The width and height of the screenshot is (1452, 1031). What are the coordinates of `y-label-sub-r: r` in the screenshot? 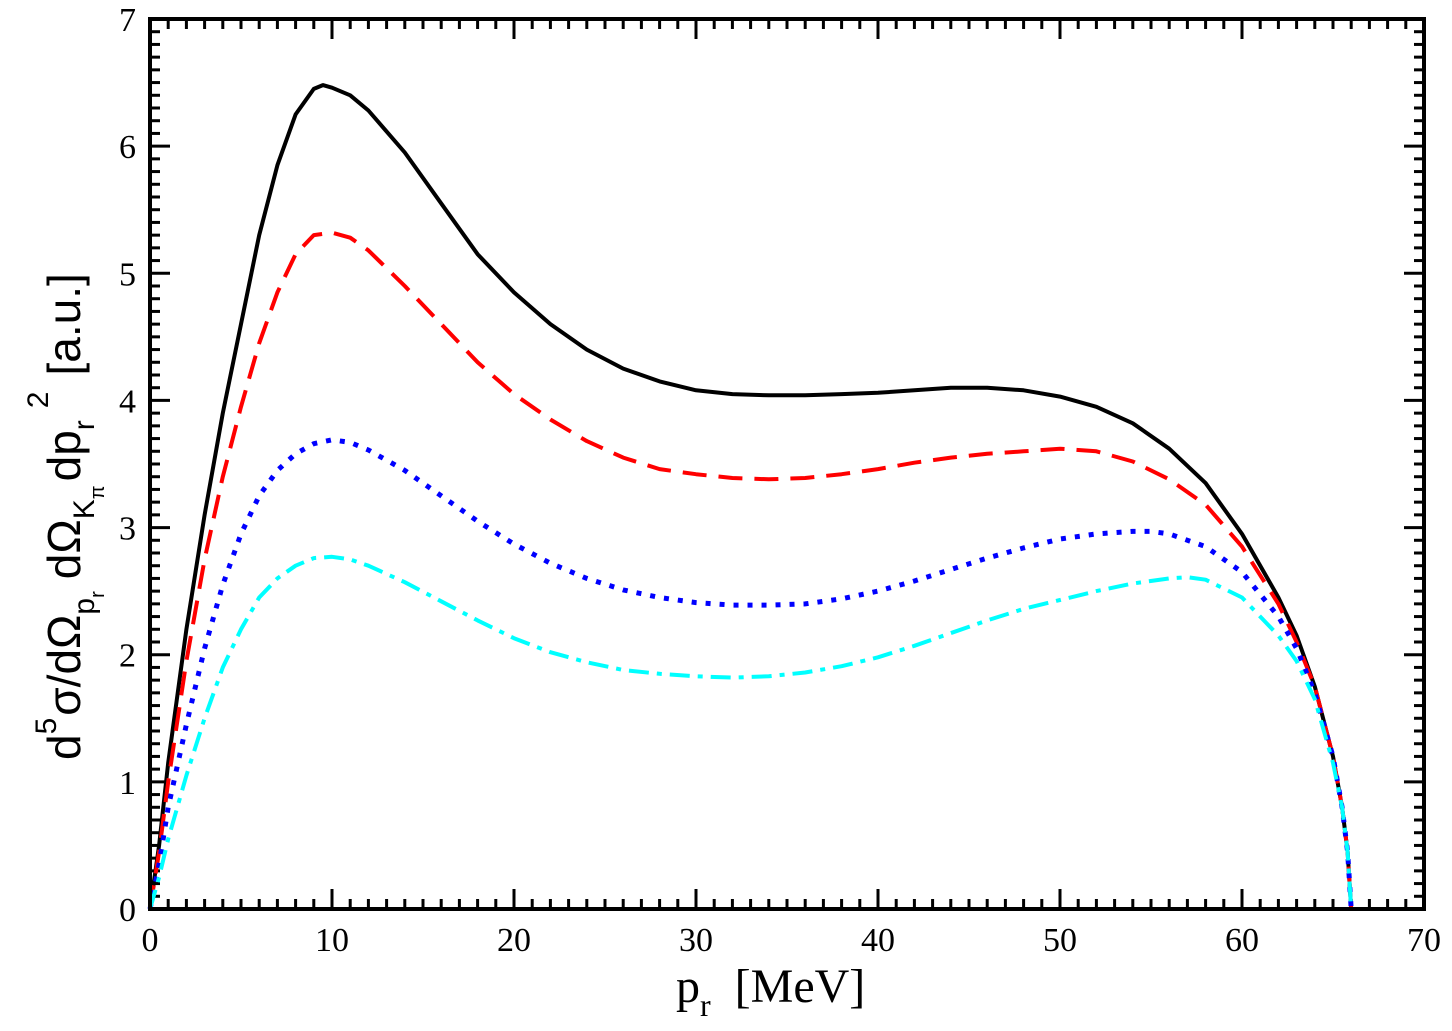 It's located at (98, 594).